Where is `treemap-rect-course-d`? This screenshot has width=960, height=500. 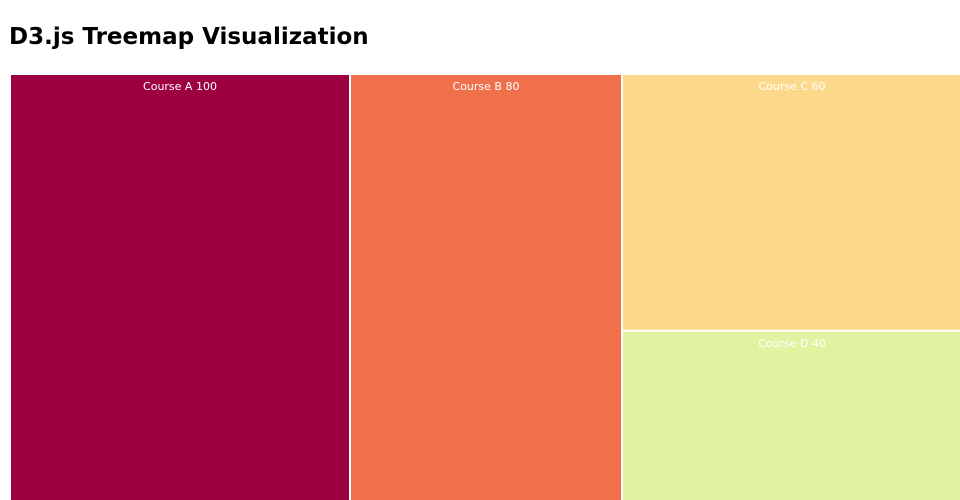 treemap-rect-course-d is located at coordinates (791, 415).